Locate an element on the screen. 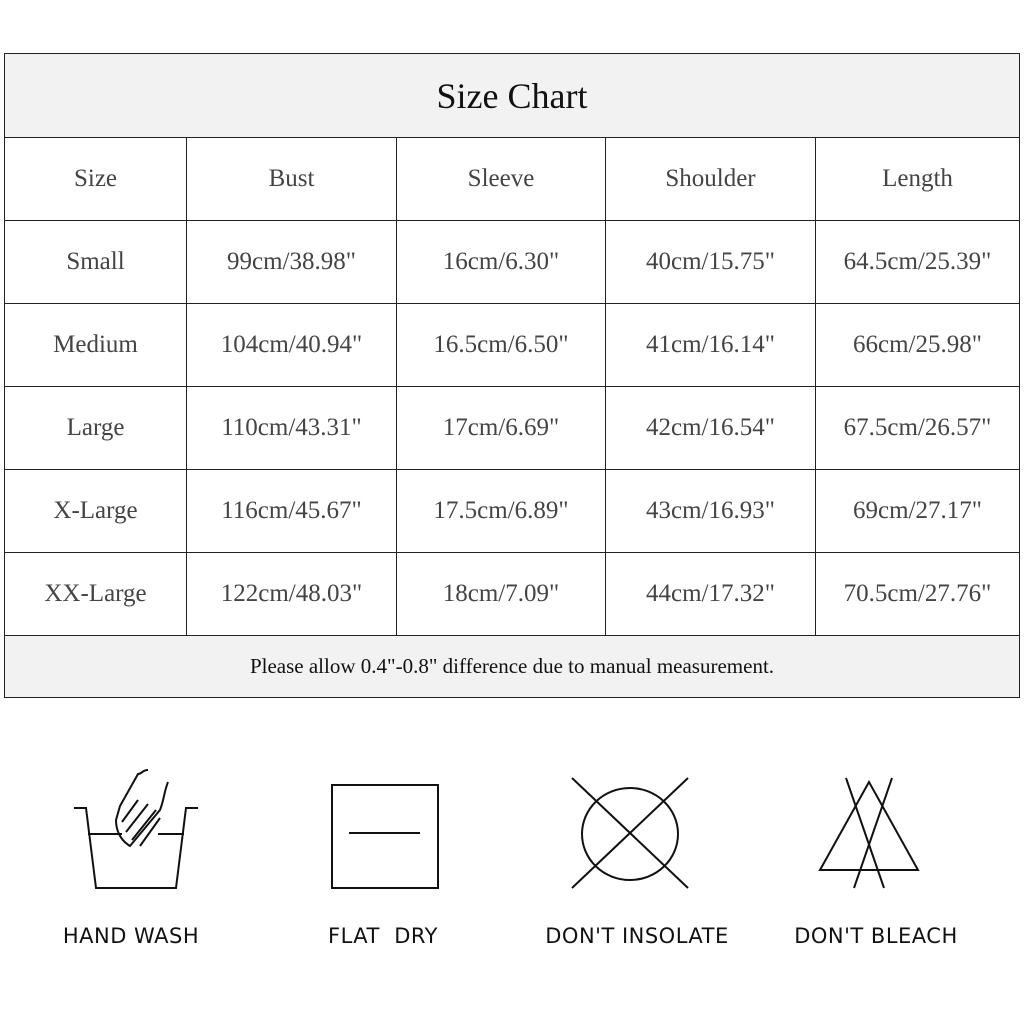 This screenshot has width=1024, height=1024. cell: 66cm/25.98" is located at coordinates (917, 345).